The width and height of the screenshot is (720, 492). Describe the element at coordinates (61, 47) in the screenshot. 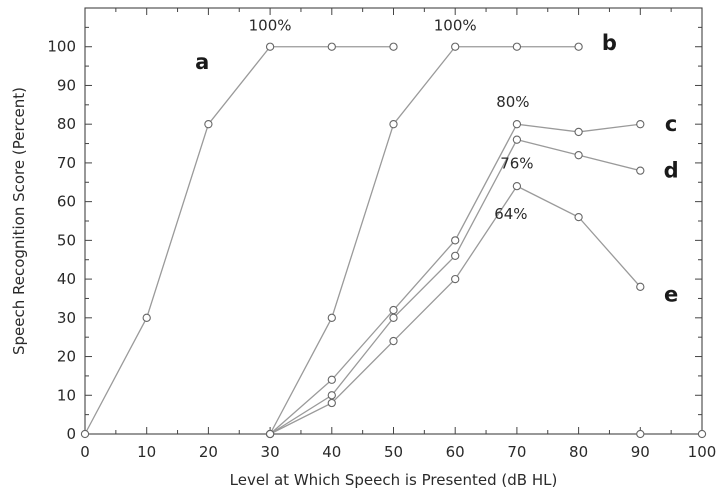

I see `y-tick-label: 100` at that location.